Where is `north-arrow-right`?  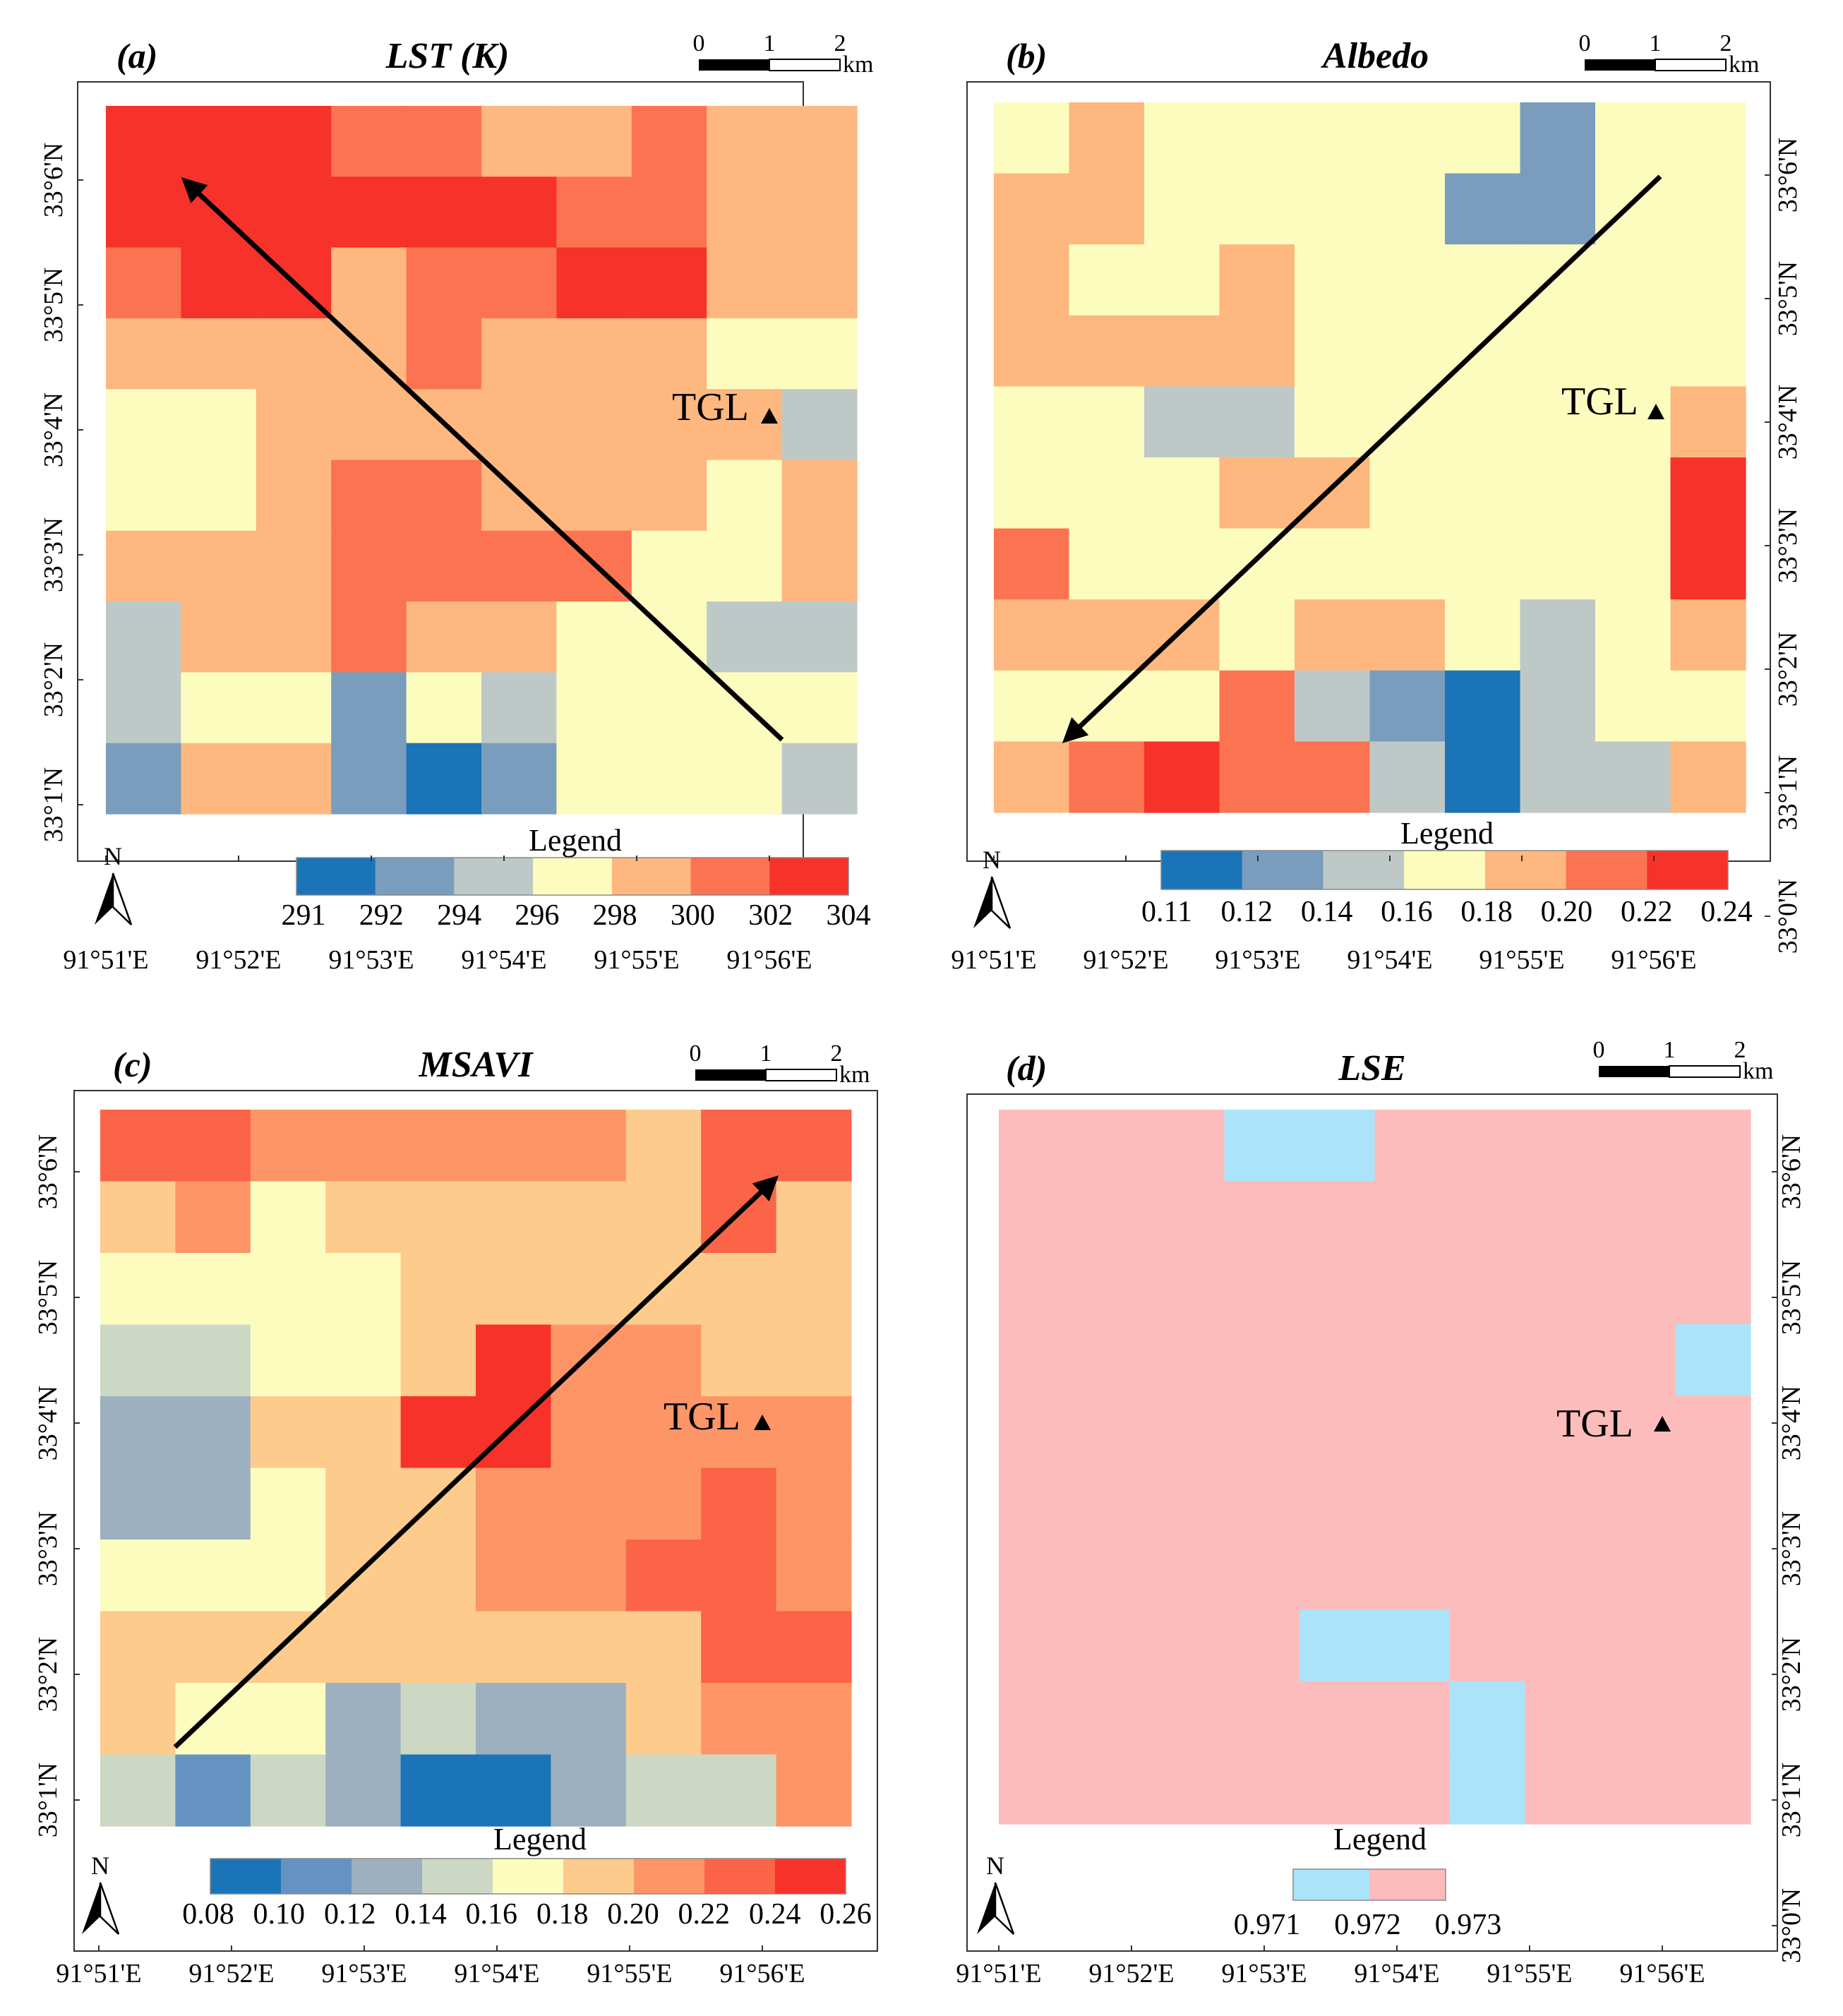 north-arrow-right is located at coordinates (1004, 1909).